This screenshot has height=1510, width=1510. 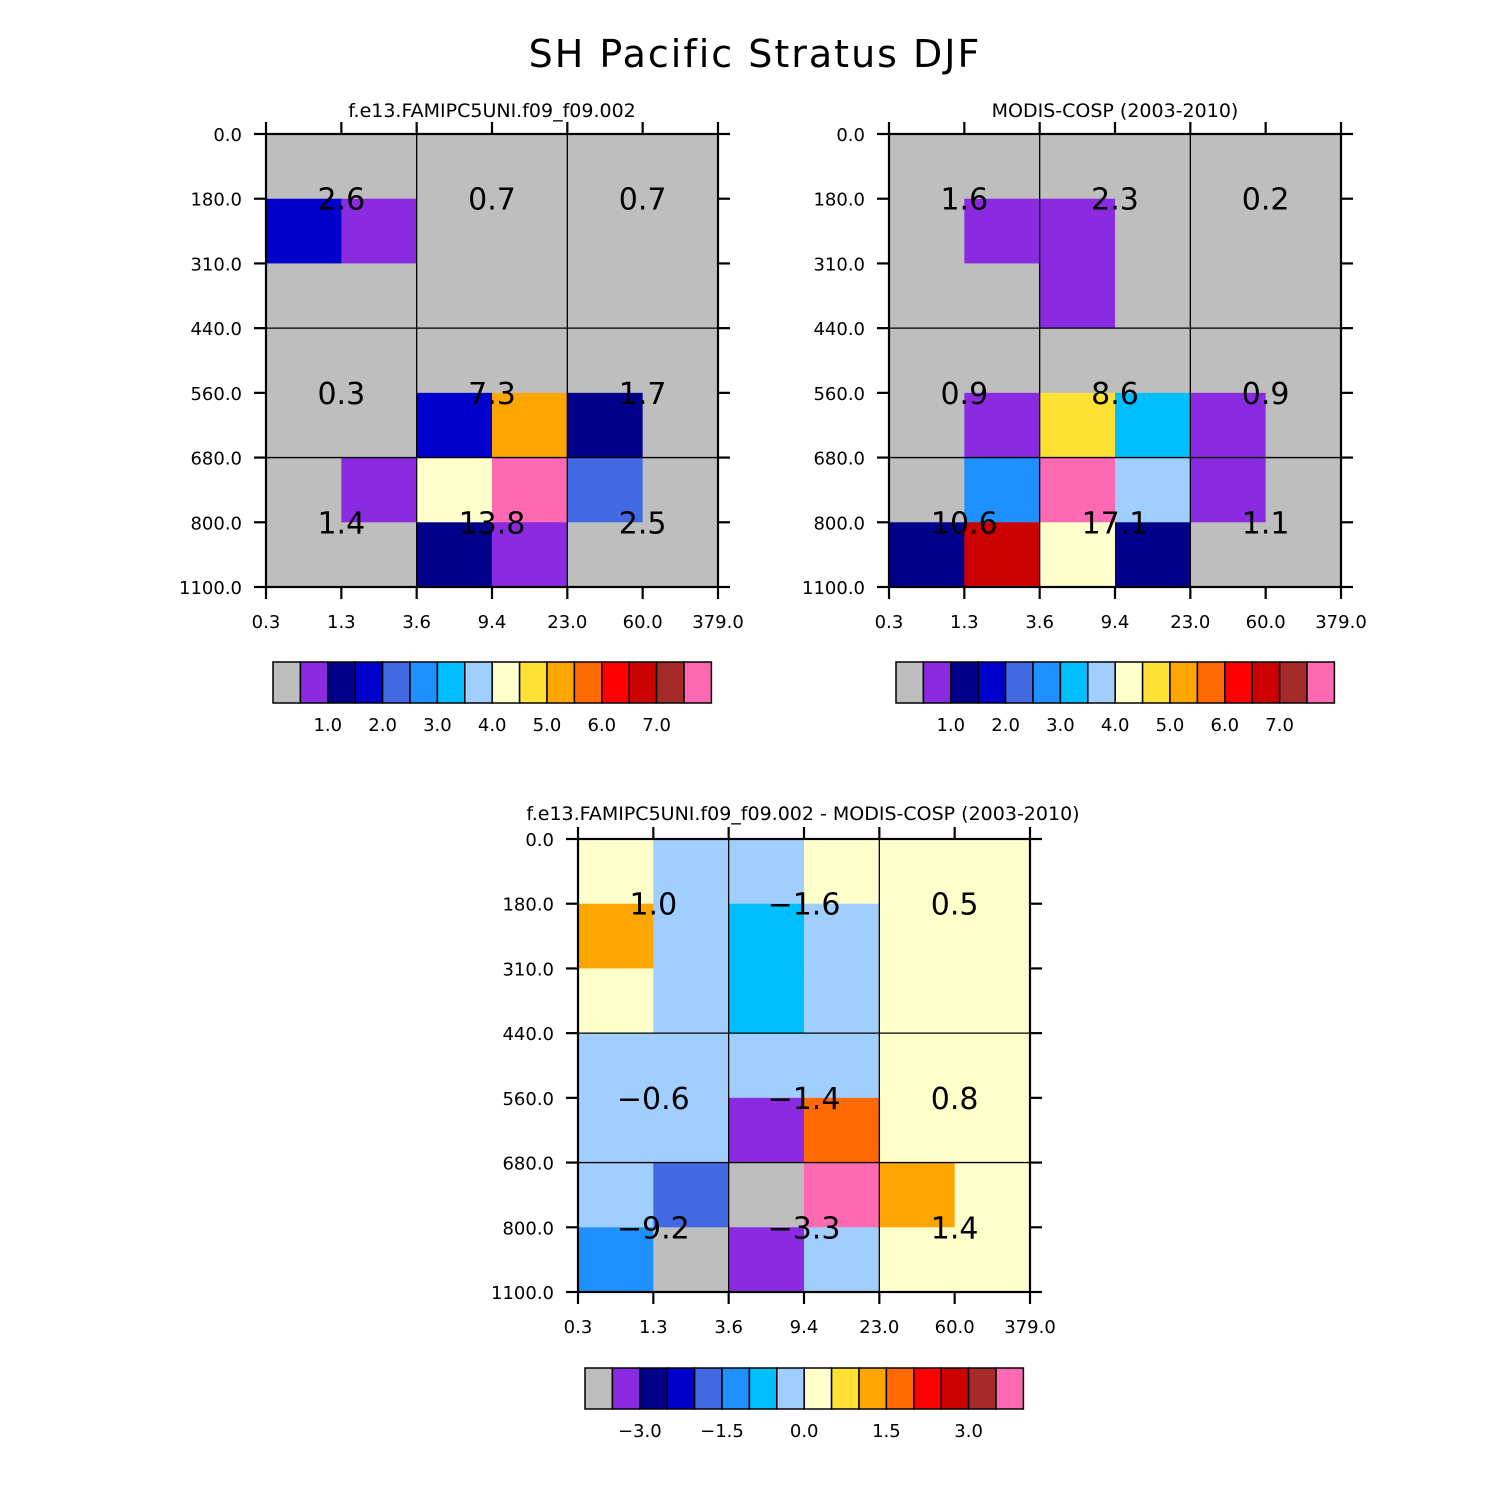 I want to click on y-tick-label: 800.0, so click(x=216, y=523).